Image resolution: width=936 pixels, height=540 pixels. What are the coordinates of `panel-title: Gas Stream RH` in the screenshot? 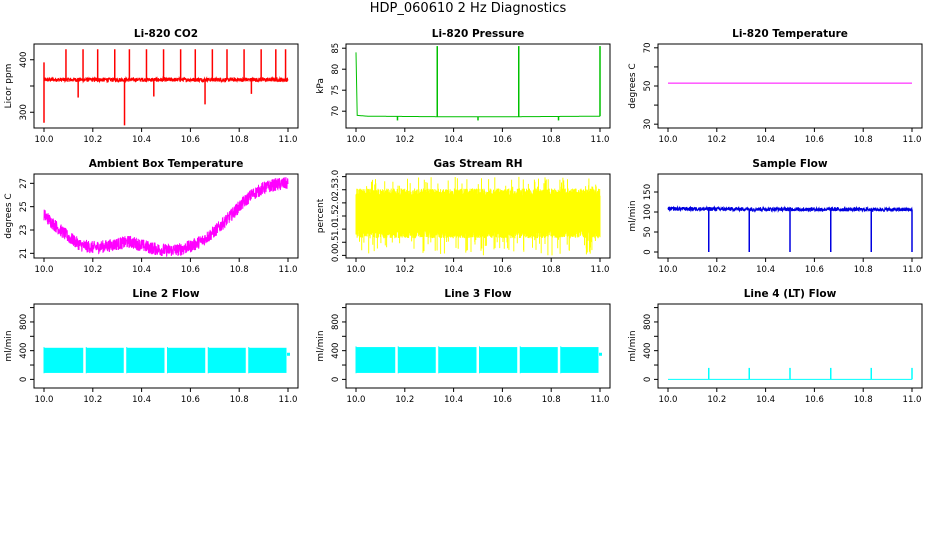 It's located at (477, 164).